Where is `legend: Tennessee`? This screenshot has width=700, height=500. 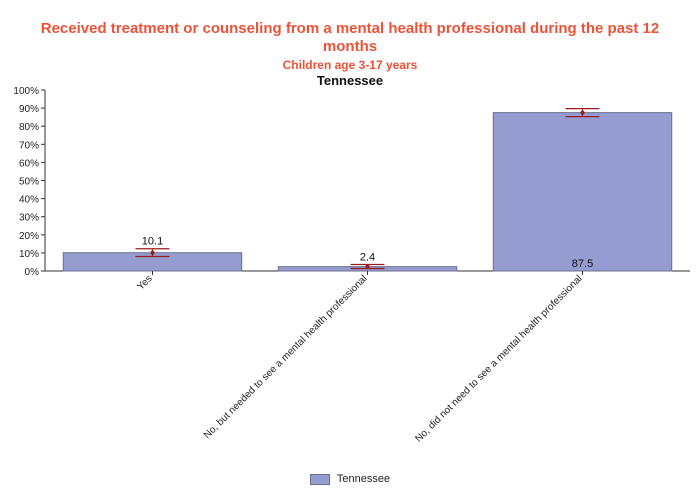 legend: Tennessee is located at coordinates (350, 479).